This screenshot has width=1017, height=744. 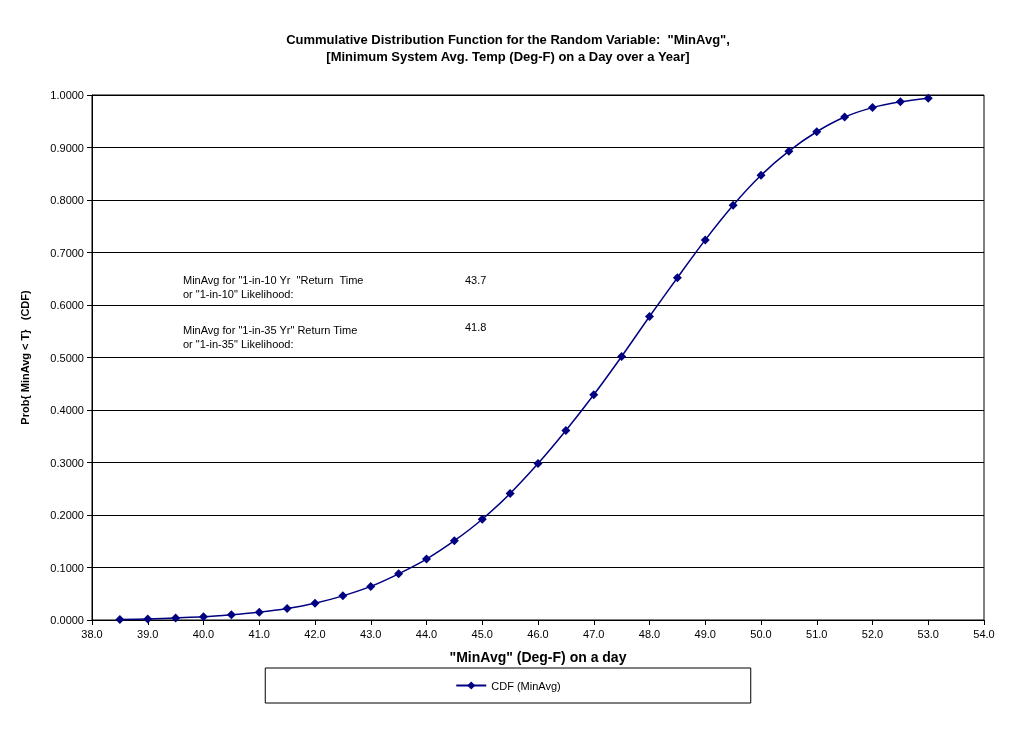 I want to click on y-axis-title: Prob{ MinAvg < T} (CDF), so click(x=24, y=357).